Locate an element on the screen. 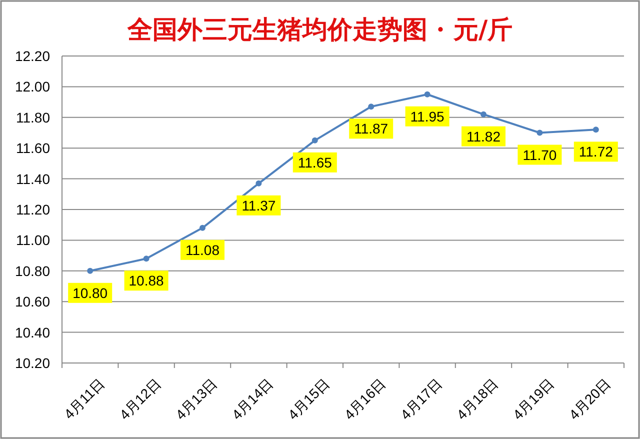 This screenshot has height=439, width=640. x-tick-label: 4月13日 is located at coordinates (196, 399).